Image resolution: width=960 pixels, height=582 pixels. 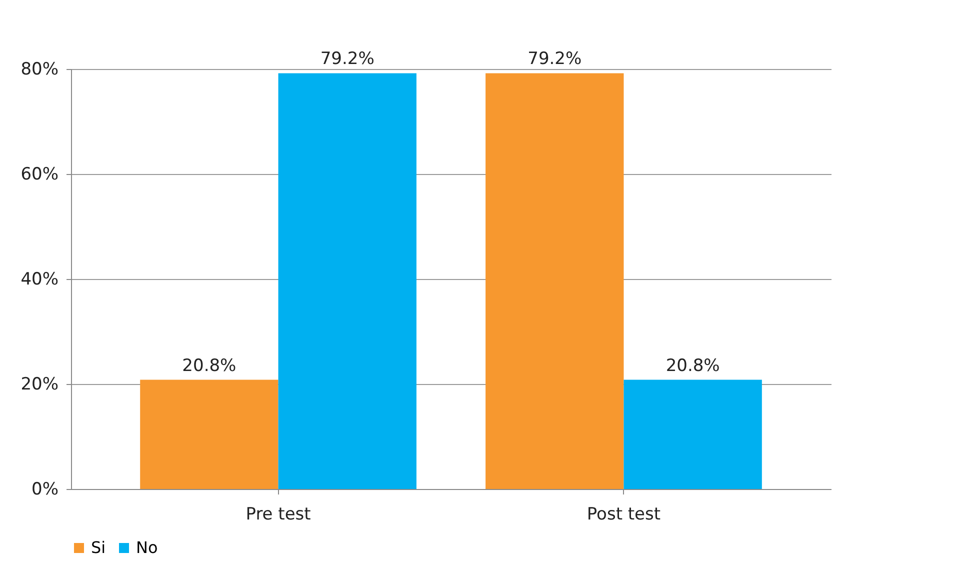 What do you see at coordinates (39, 70) in the screenshot?
I see `y-tick-label: 80%` at bounding box center [39, 70].